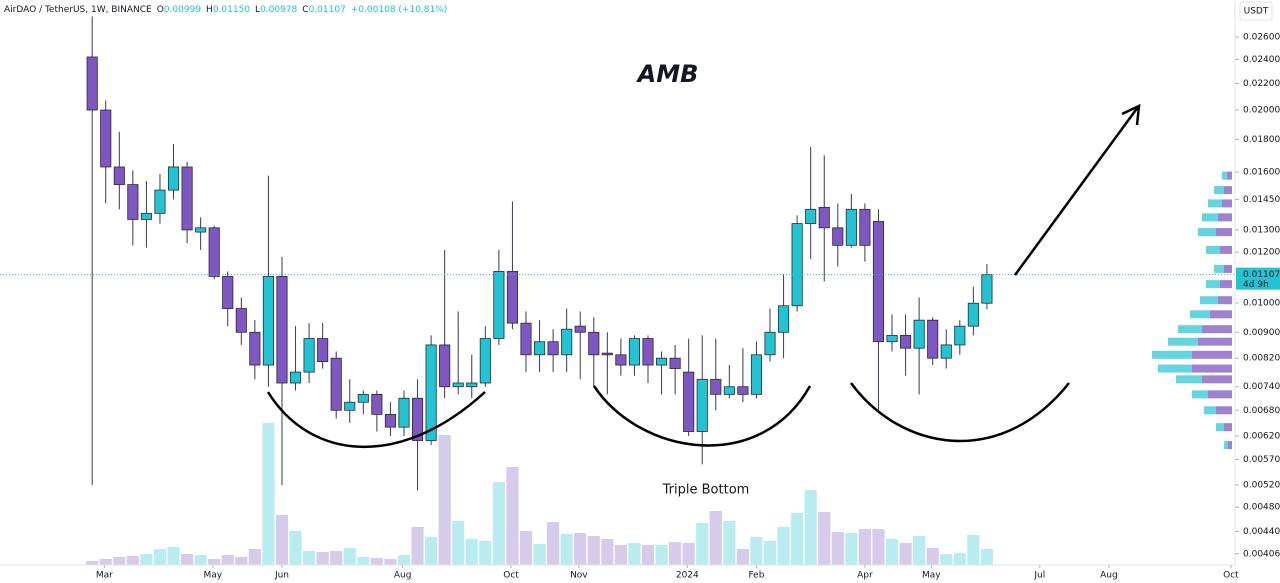 Image resolution: width=1280 pixels, height=583 pixels. What do you see at coordinates (1258, 278) in the screenshot?
I see `price-label-box` at bounding box center [1258, 278].